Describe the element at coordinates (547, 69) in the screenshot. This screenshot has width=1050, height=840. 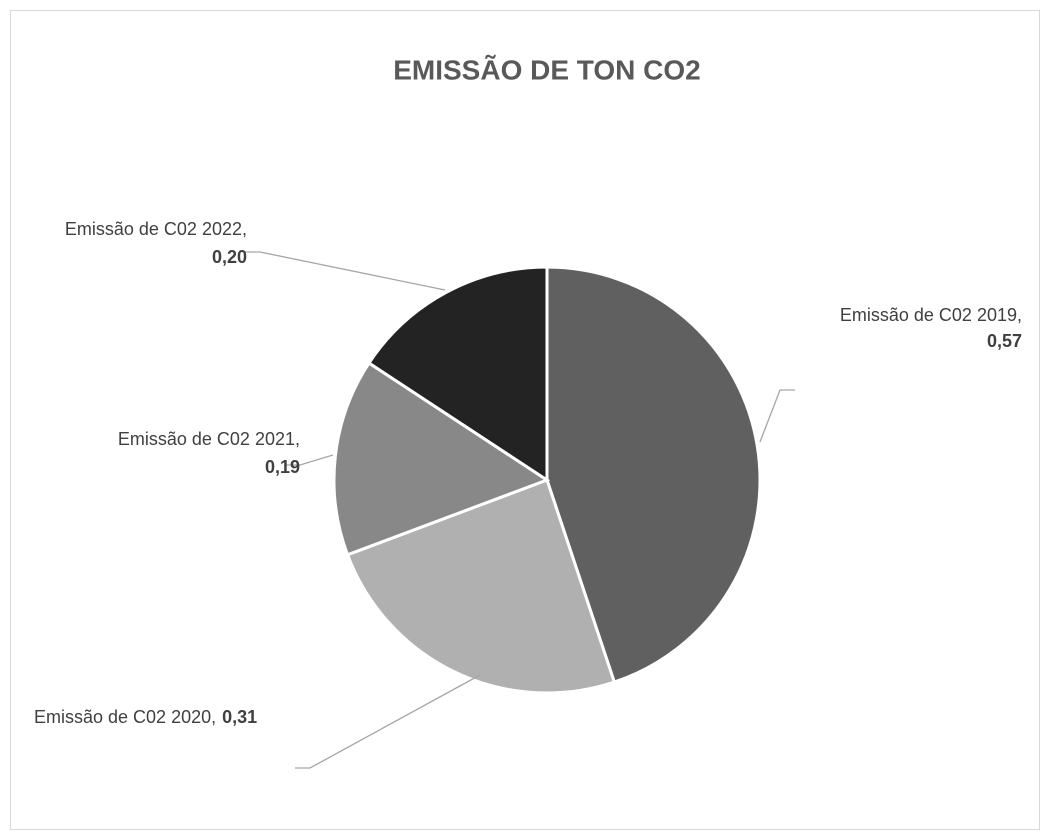
I see `chart-title: EMISSÃO DE TON CO2` at that location.